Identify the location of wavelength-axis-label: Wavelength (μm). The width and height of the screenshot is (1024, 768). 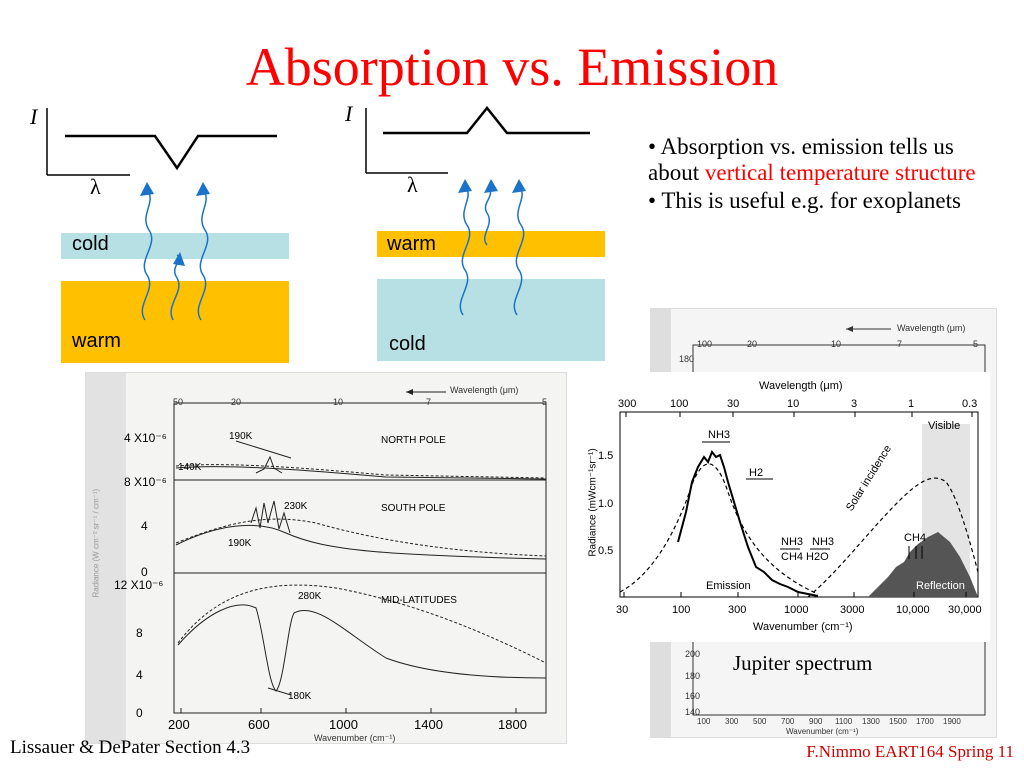
(484, 390).